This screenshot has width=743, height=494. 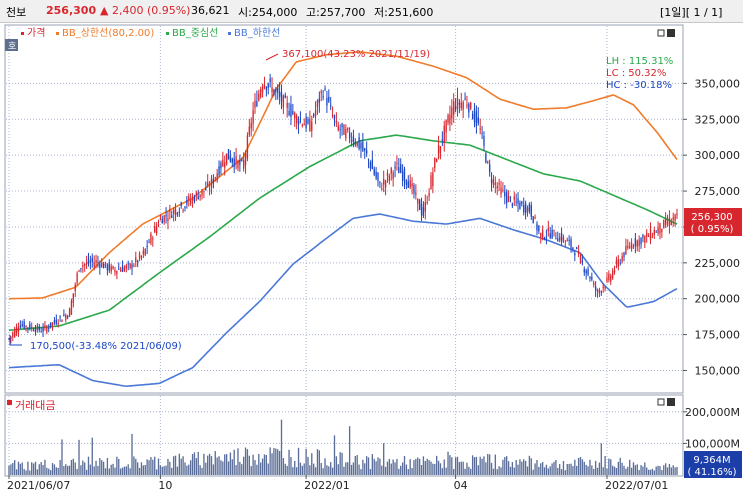 What do you see at coordinates (636, 73) in the screenshot?
I see `stat-lc: LC : 50.32%` at bounding box center [636, 73].